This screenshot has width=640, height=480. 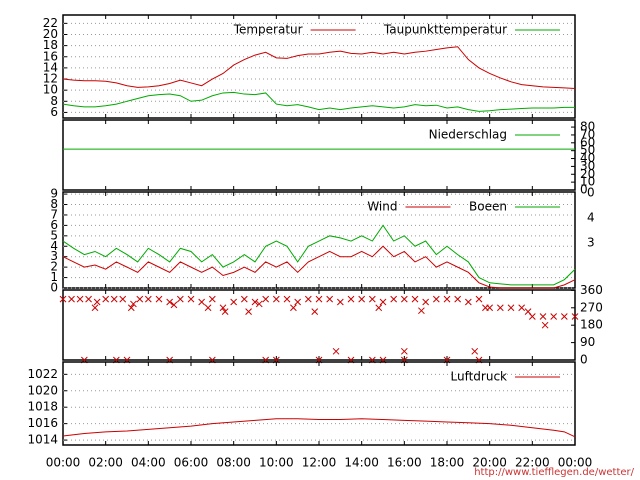 I want to click on x-tick-label: 04:00, so click(x=148, y=463).